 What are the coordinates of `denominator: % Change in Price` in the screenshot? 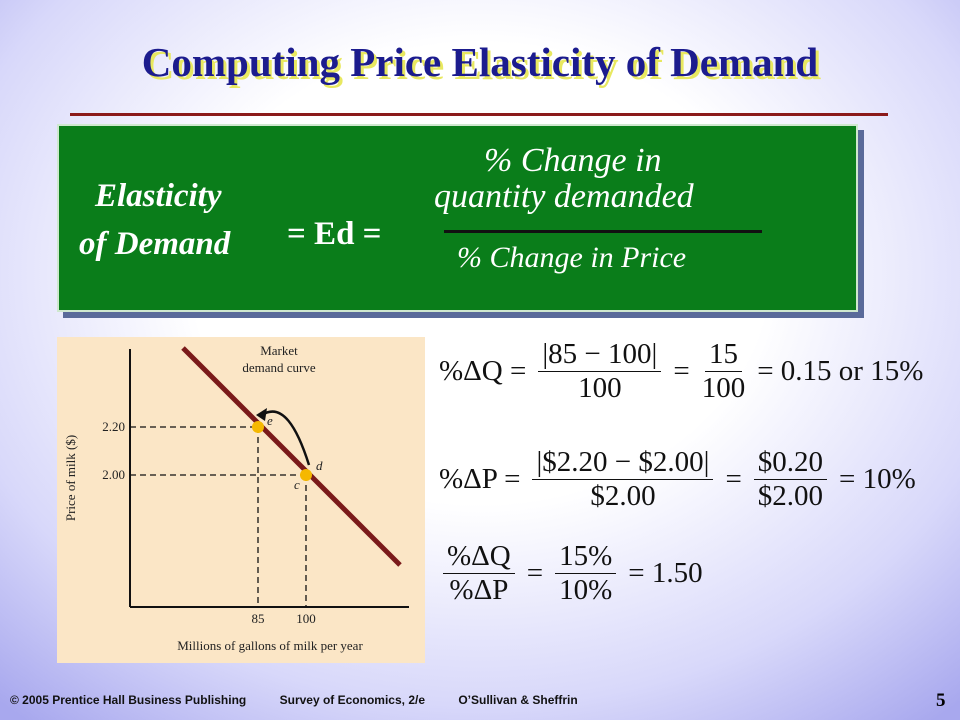 It's located at (572, 257).